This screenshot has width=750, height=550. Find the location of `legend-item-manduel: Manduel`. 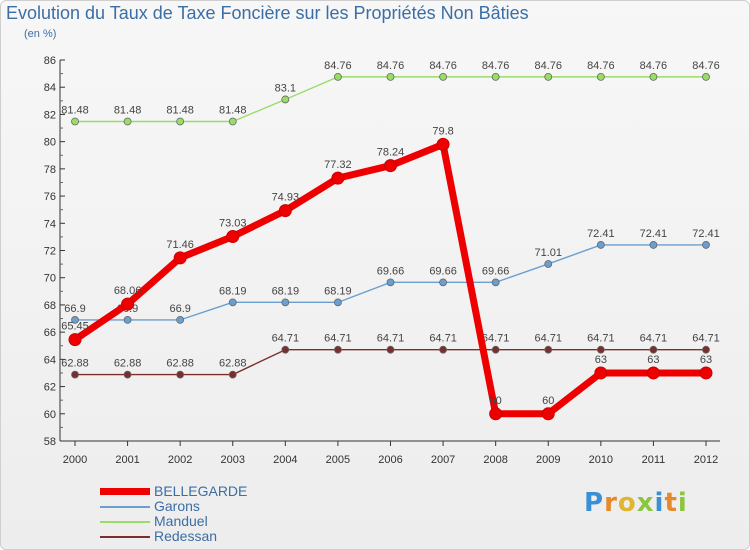

legend-item-manduel: Manduel is located at coordinates (173, 521).